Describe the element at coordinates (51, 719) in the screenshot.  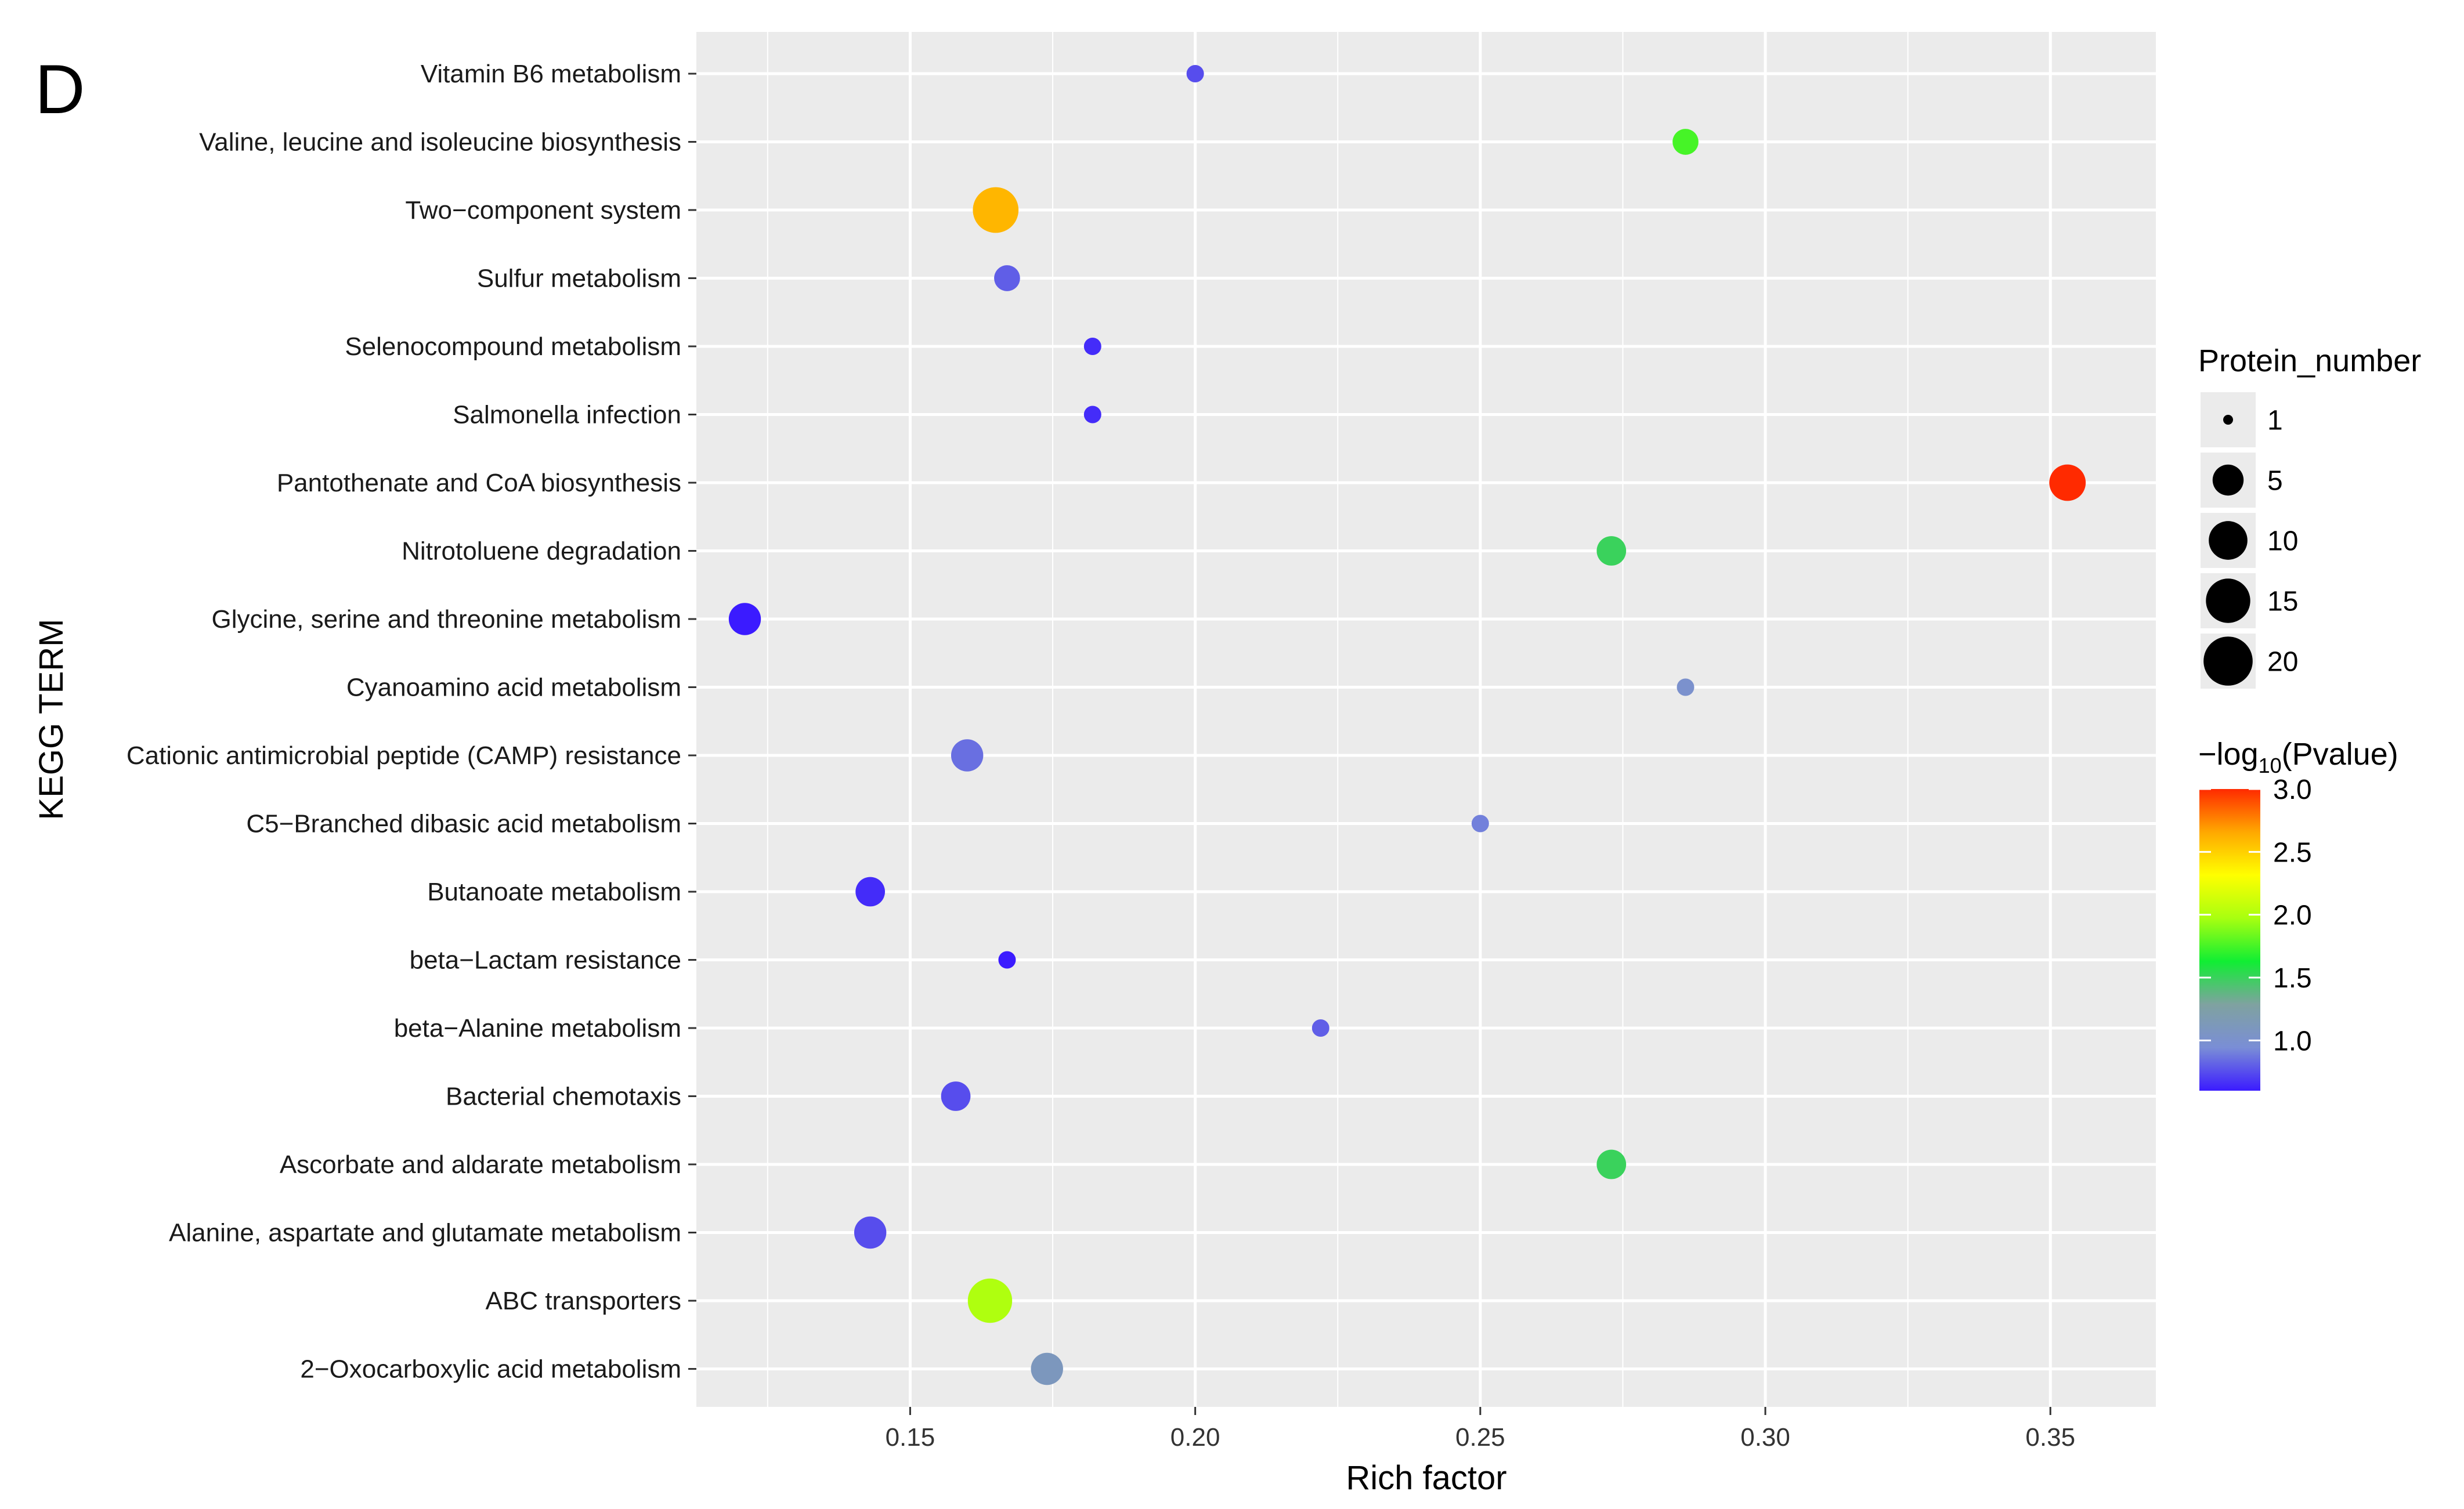
I see `y-axis-title: KEGG TERM` at that location.